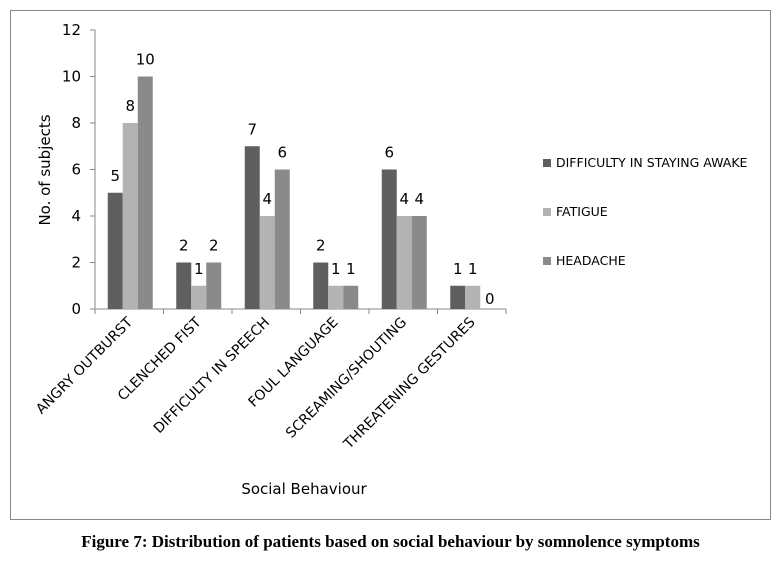 The width and height of the screenshot is (781, 565). Describe the element at coordinates (76, 309) in the screenshot. I see `y-tick-label: 0` at that location.